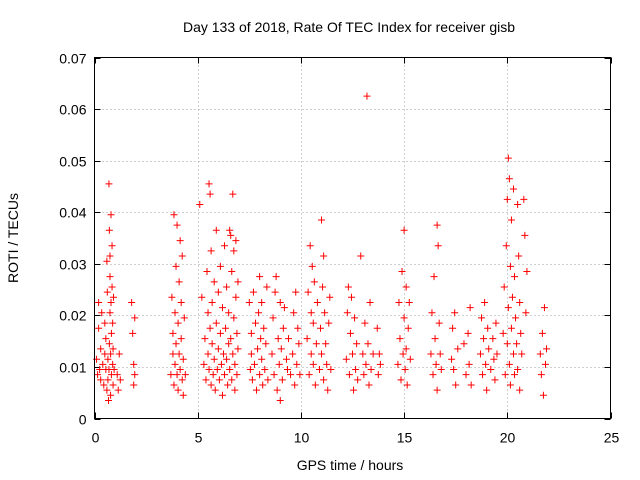 This screenshot has height=480, width=640. I want to click on y-axis-label: ROTI / TECUs, so click(13, 238).